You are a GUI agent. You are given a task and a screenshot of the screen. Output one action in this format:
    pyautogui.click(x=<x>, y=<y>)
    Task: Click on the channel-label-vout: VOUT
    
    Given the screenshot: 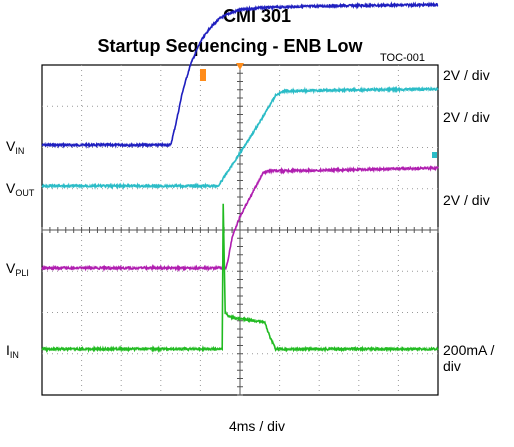 What is the action you would take?
    pyautogui.click(x=20, y=190)
    